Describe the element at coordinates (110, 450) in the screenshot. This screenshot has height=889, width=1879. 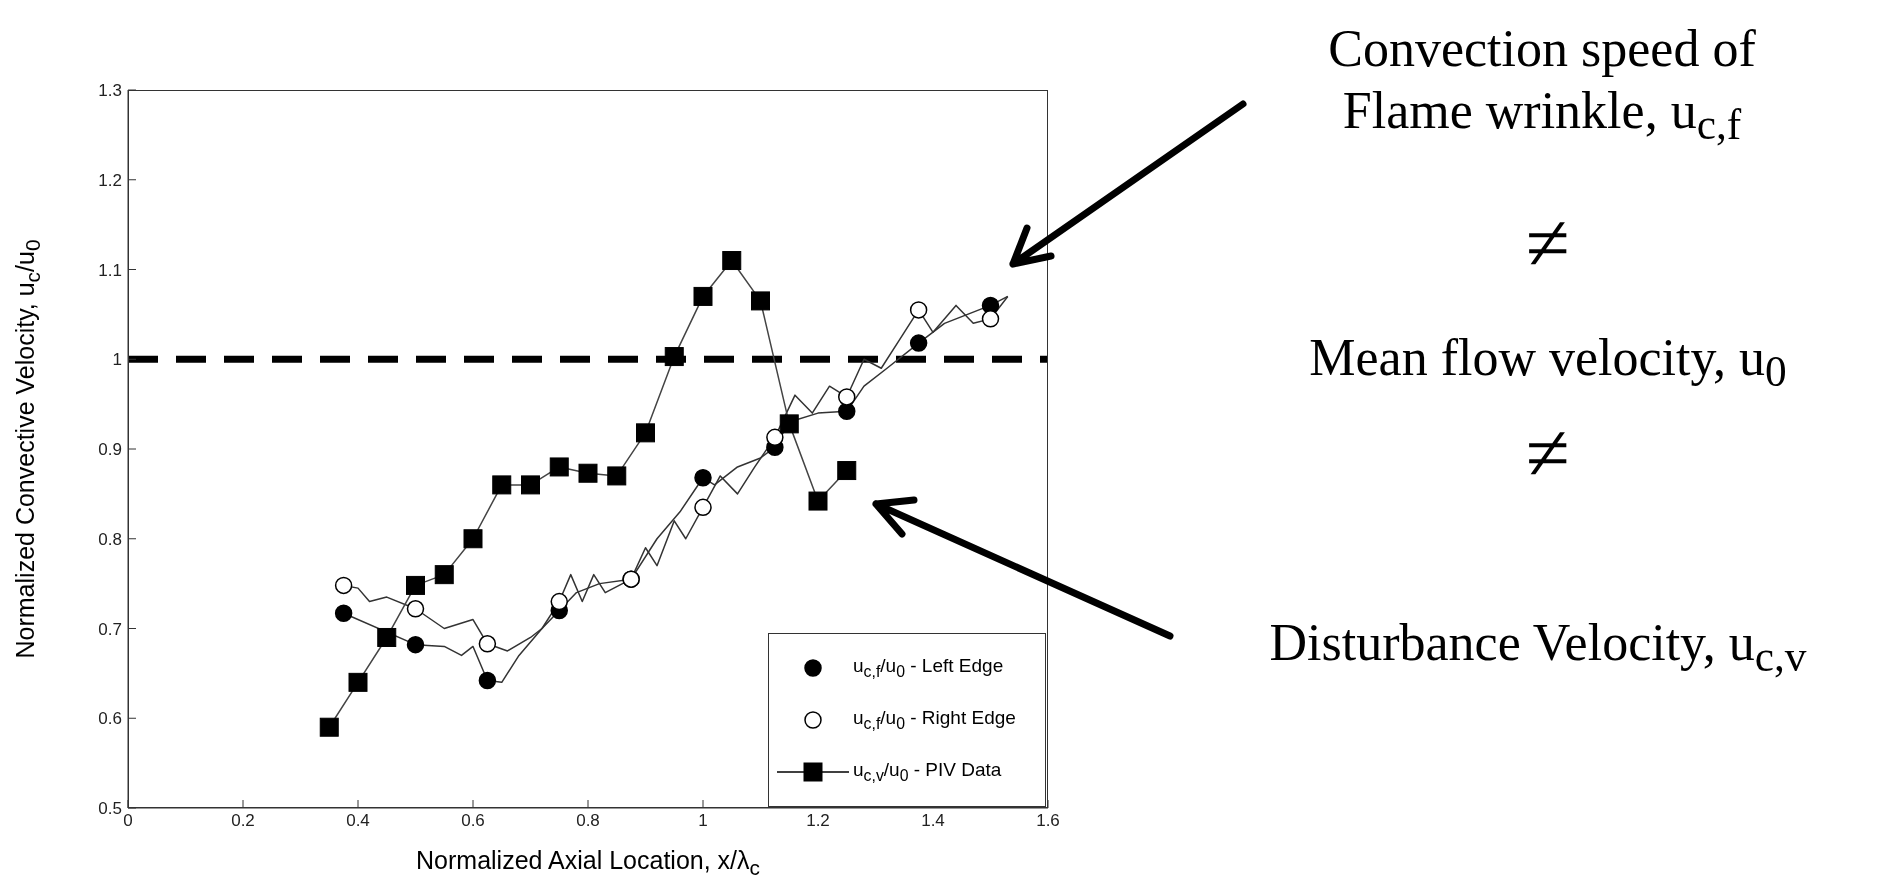
I see `y-tick-label: 0.9` at that location.